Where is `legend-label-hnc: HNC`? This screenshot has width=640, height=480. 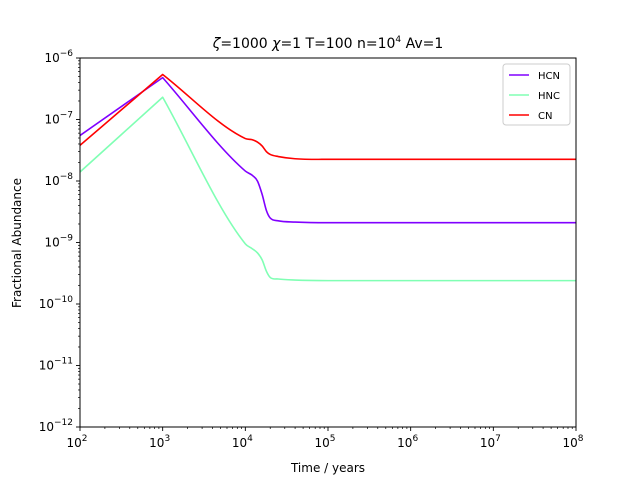 legend-label-hnc: HNC is located at coordinates (549, 96).